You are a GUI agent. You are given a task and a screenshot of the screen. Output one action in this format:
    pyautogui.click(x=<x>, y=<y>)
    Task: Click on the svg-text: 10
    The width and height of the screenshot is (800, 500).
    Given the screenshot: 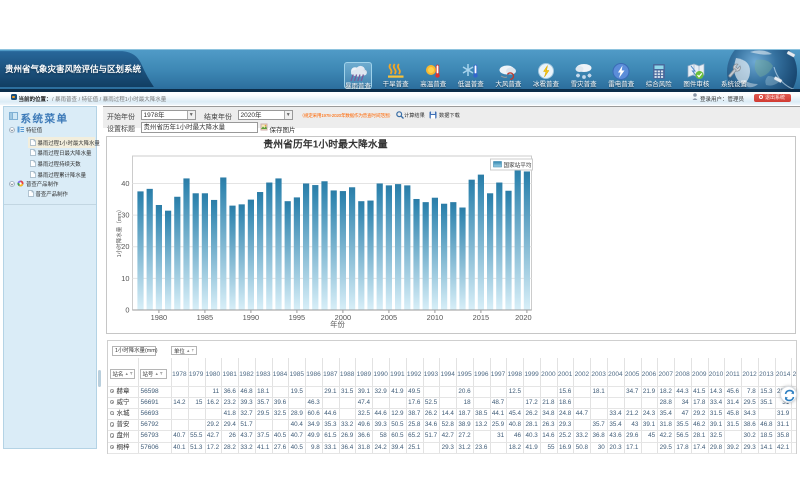 What is the action you would take?
    pyautogui.click(x=125, y=278)
    